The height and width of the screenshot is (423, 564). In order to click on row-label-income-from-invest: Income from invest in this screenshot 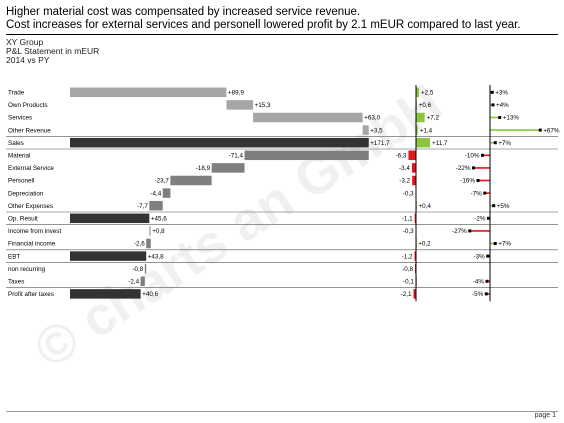, I will do `click(34, 231)`.